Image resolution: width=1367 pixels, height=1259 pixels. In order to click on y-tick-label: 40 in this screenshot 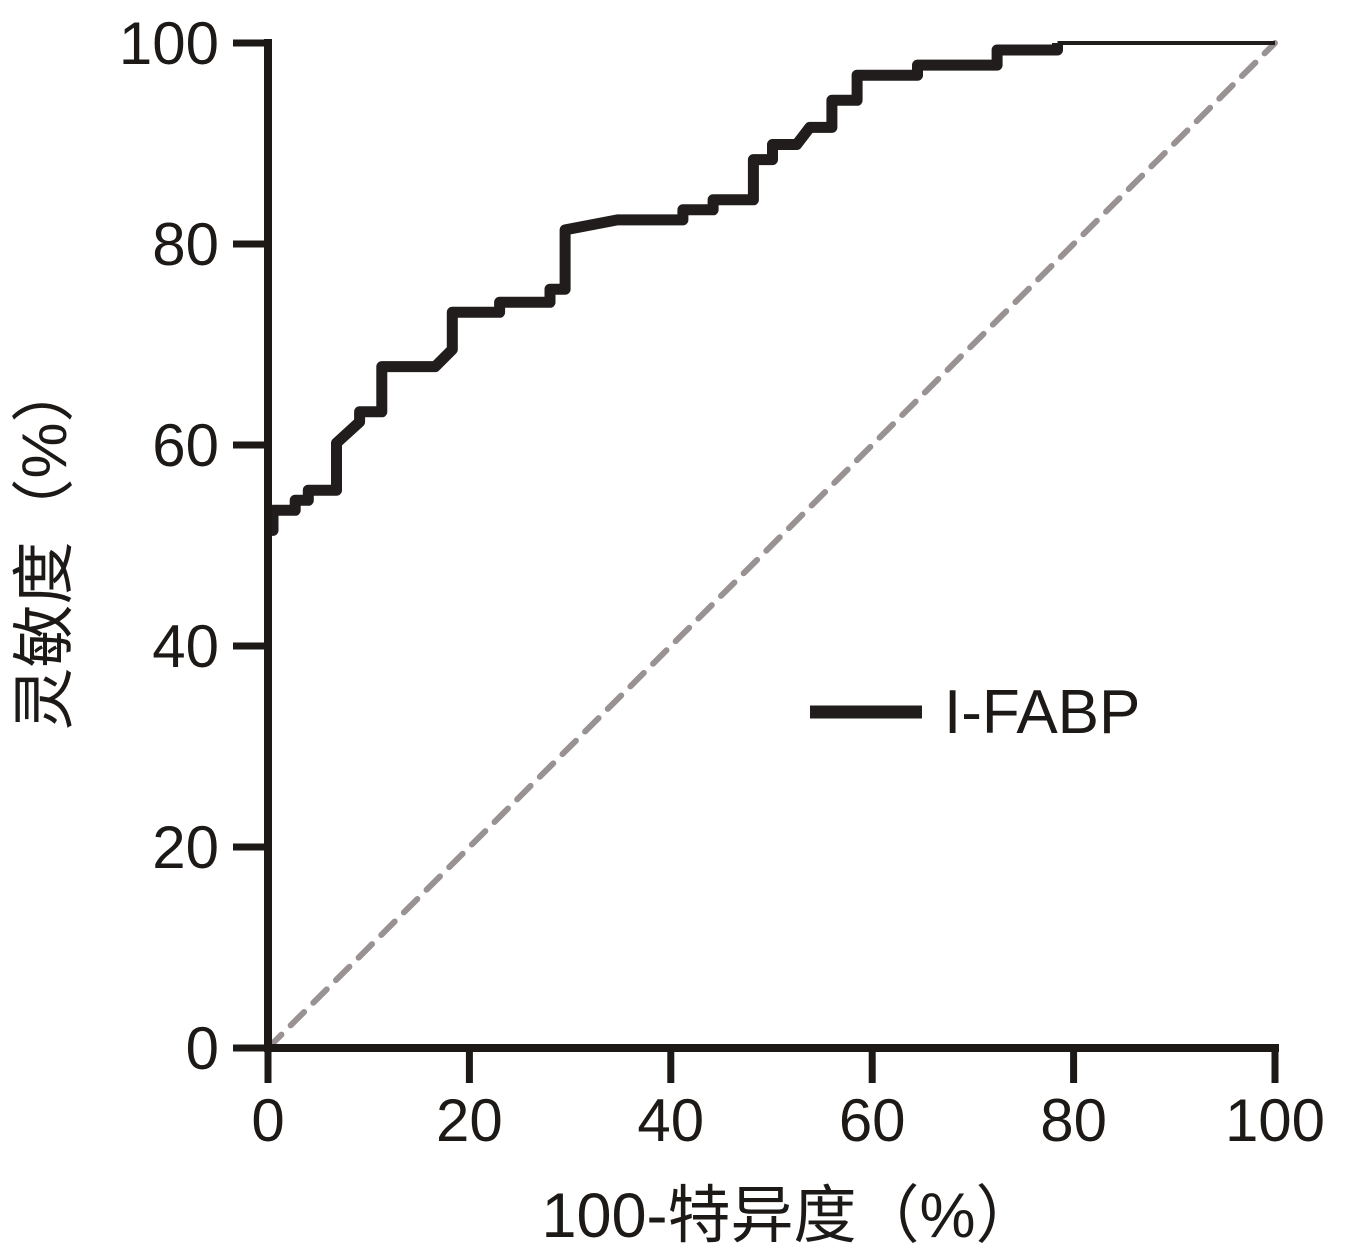, I will do `click(185, 646)`.